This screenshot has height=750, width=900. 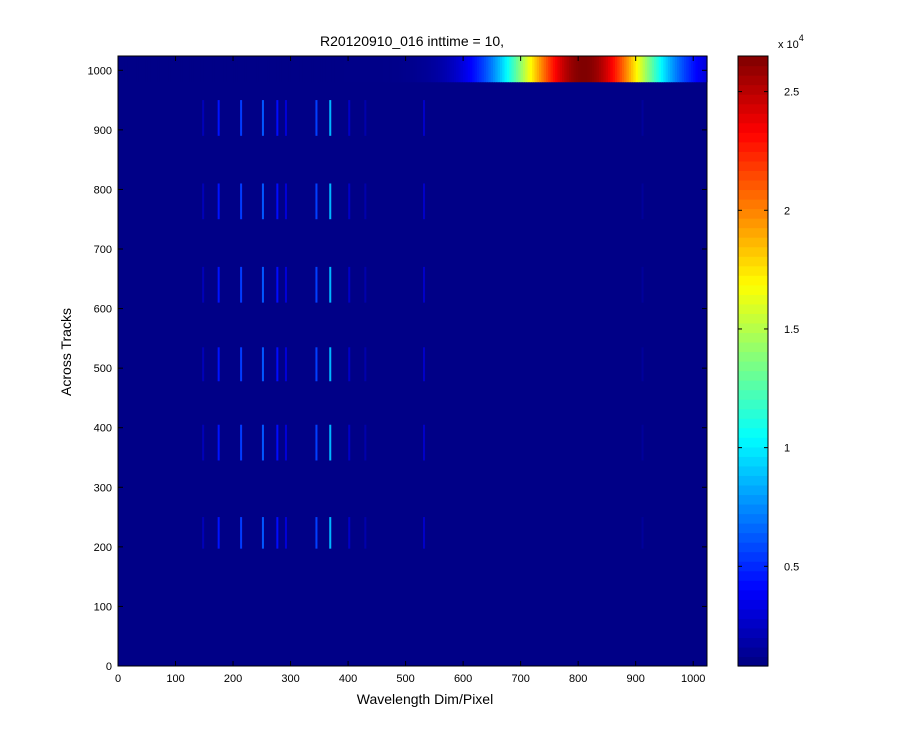 I want to click on y-axis-label: Across Tracks, so click(x=66, y=352).